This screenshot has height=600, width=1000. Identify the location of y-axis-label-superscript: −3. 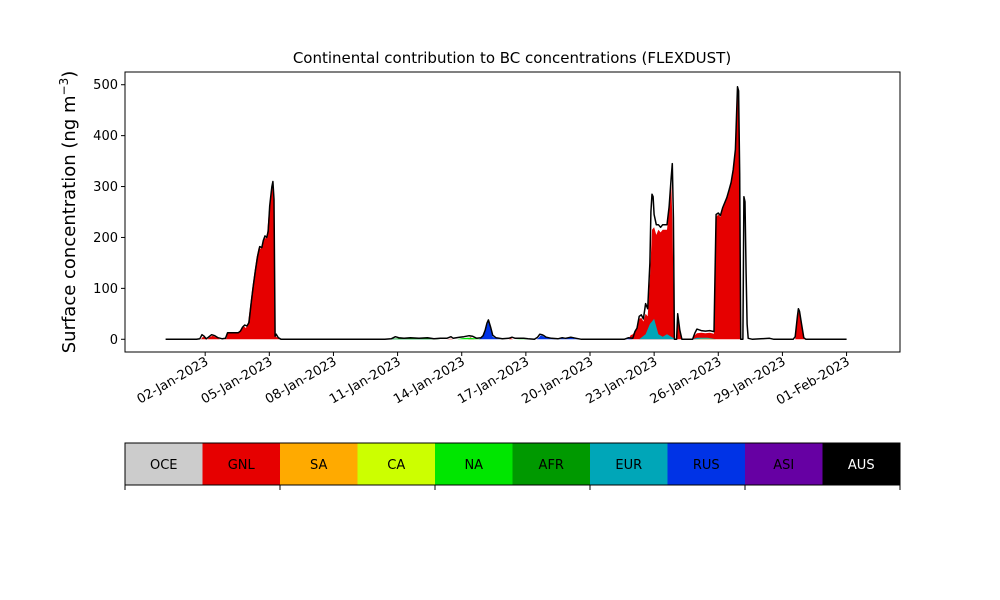
(64, 87).